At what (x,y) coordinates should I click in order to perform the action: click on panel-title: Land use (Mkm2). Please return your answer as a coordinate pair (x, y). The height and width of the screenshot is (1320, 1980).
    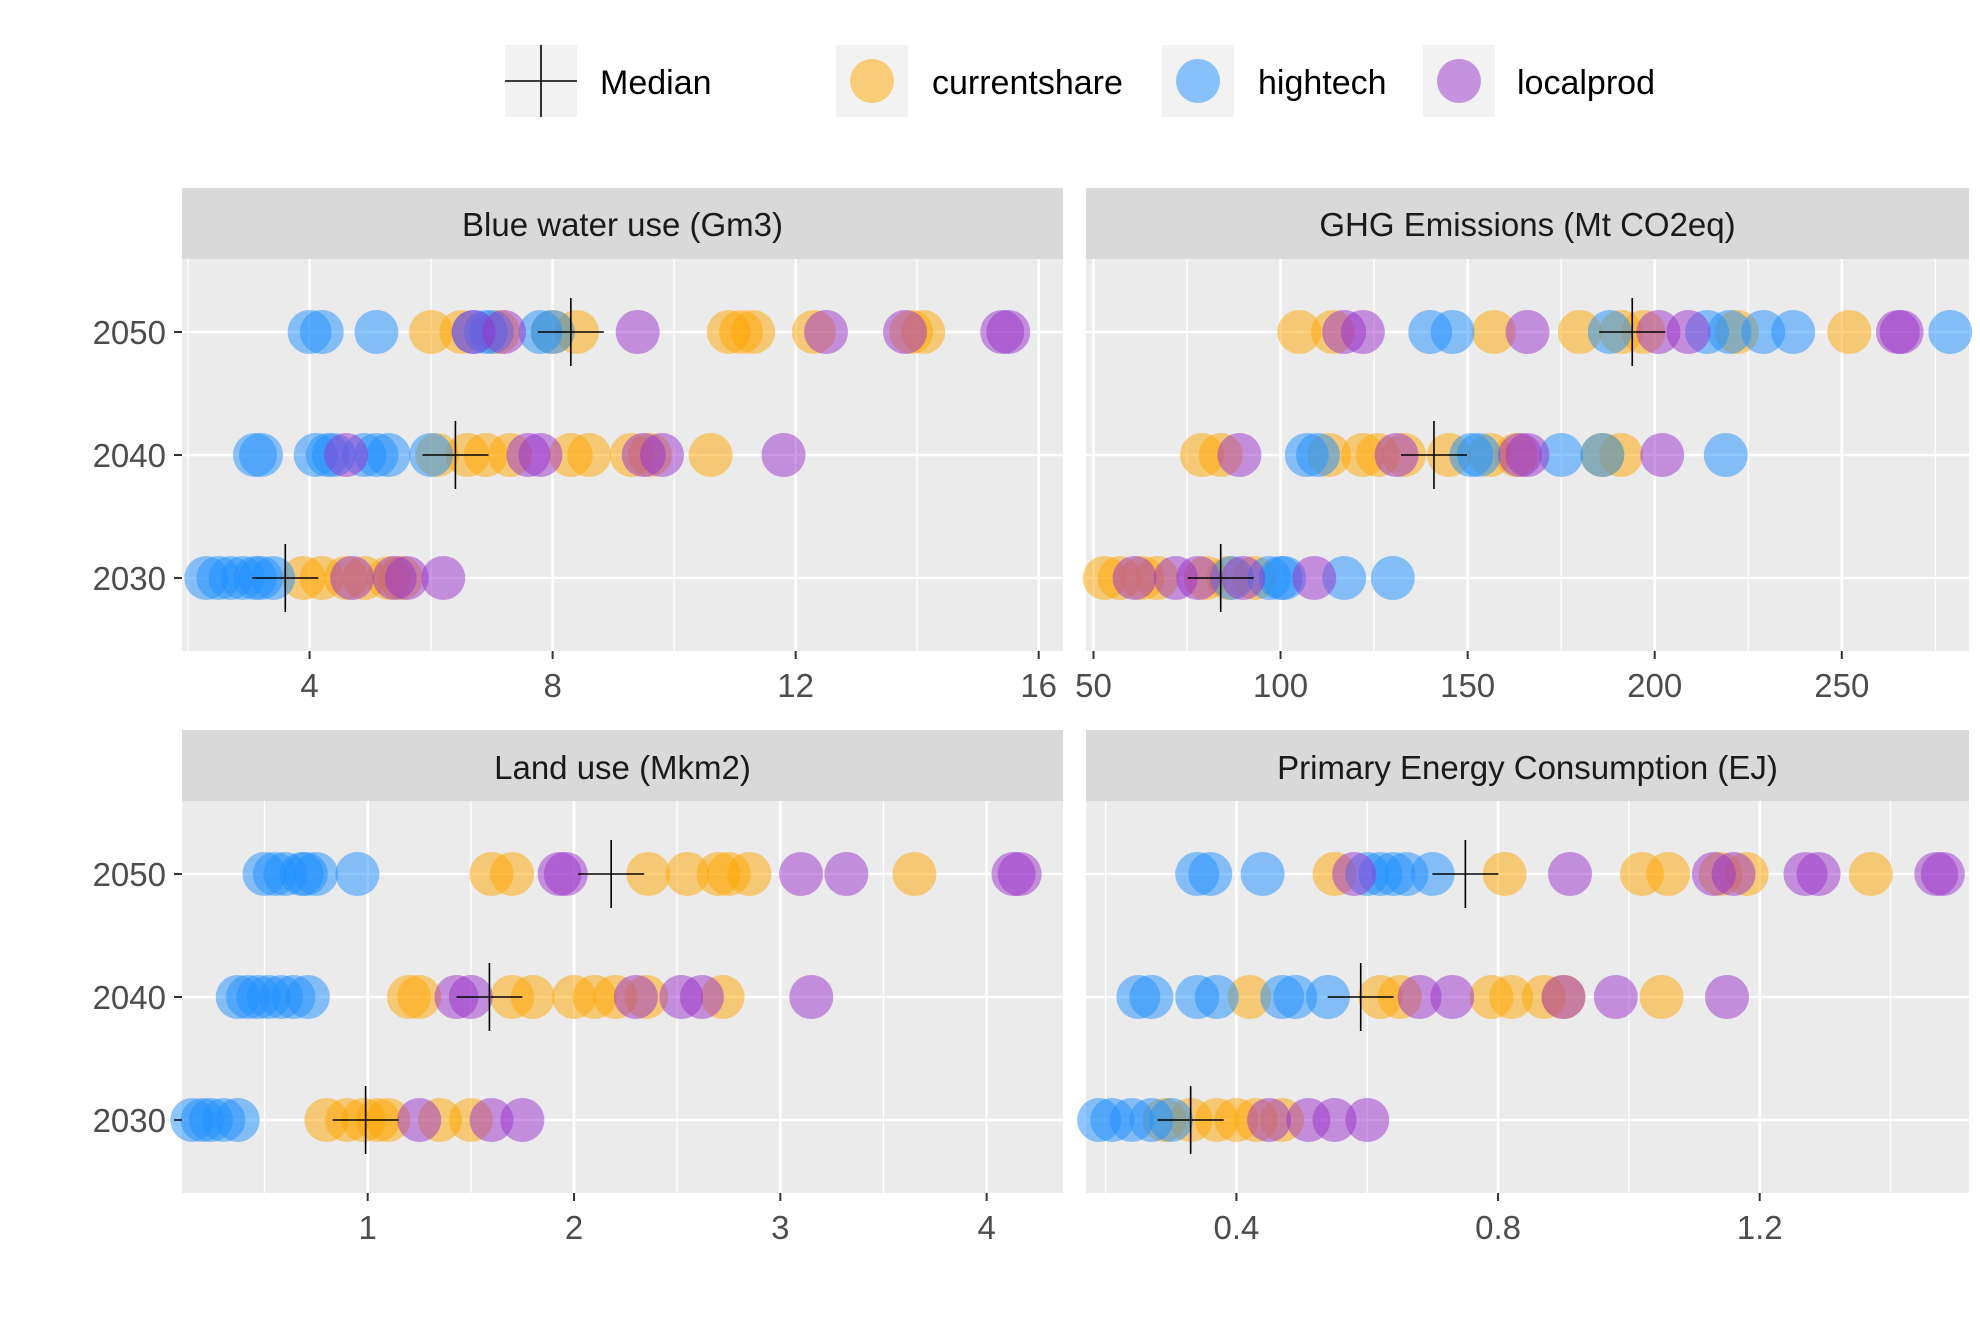
    Looking at the image, I should click on (622, 767).